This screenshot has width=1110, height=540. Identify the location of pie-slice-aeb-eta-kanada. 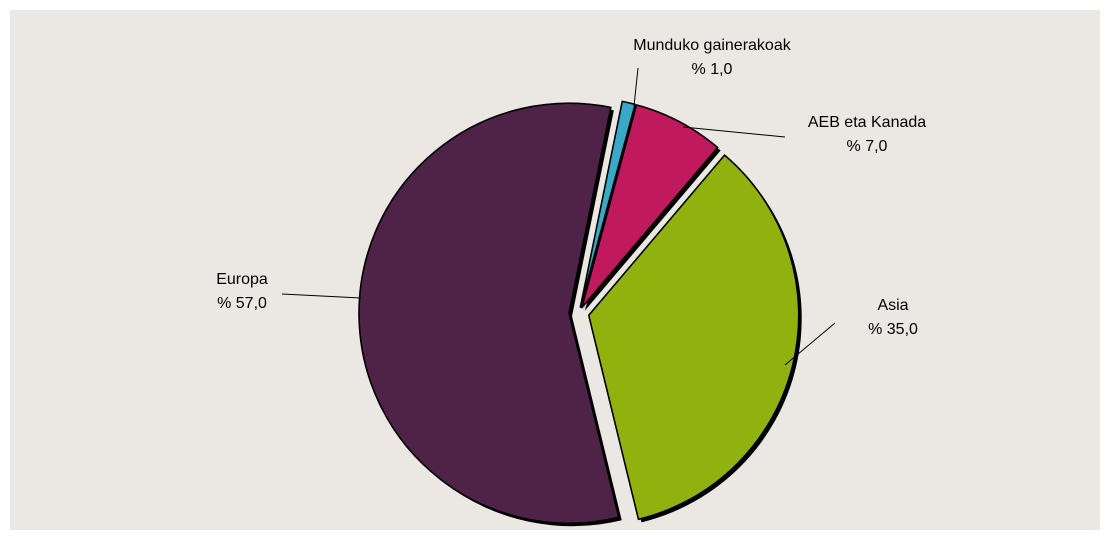
(649, 206).